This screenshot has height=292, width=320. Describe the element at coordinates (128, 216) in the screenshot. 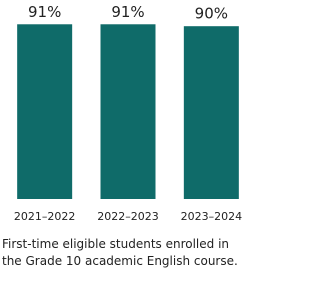

I see `x-tick-label: 2022–2023` at that location.